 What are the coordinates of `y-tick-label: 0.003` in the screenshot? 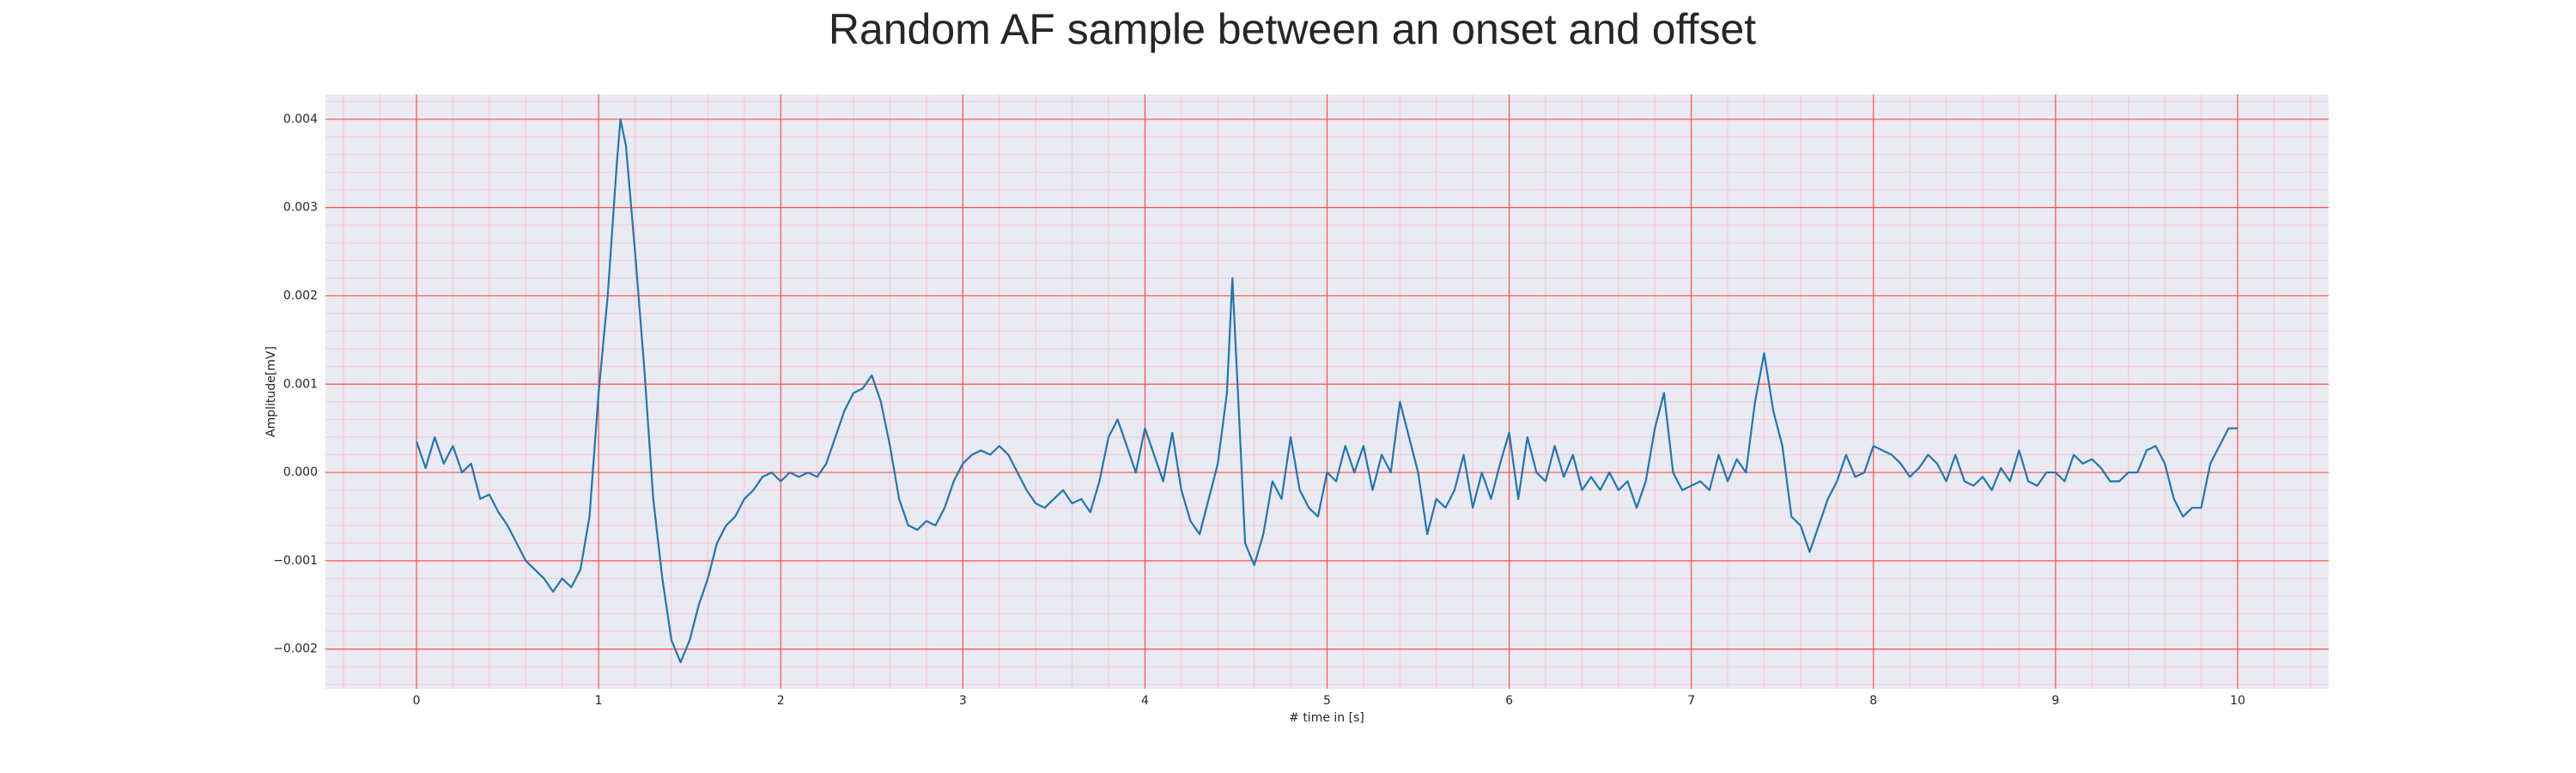 It's located at (301, 208).